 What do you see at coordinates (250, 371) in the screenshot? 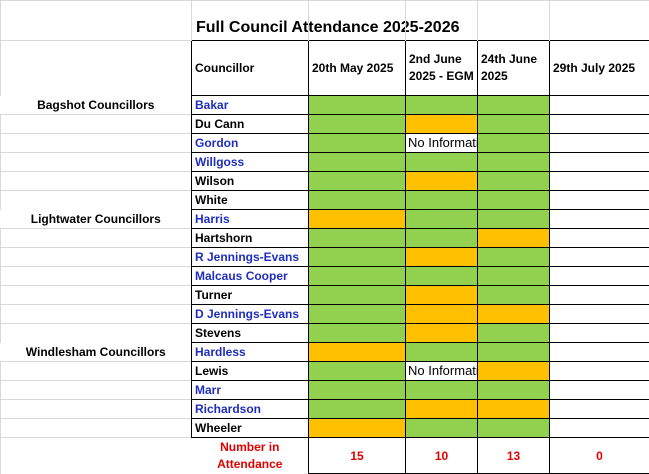
I see `councillor-name: Lewis` at bounding box center [250, 371].